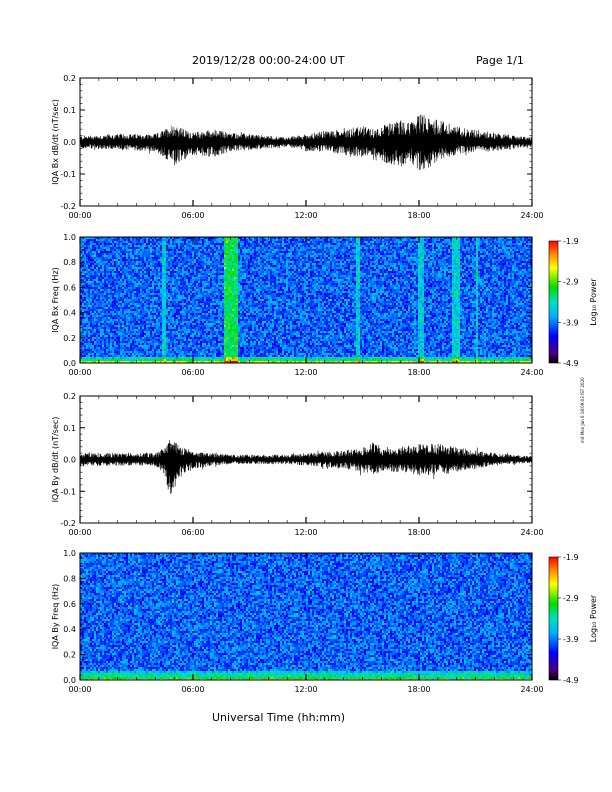  Describe the element at coordinates (55, 617) in the screenshot. I see `y-axis-label: IQA By Freq (Hz)` at that location.